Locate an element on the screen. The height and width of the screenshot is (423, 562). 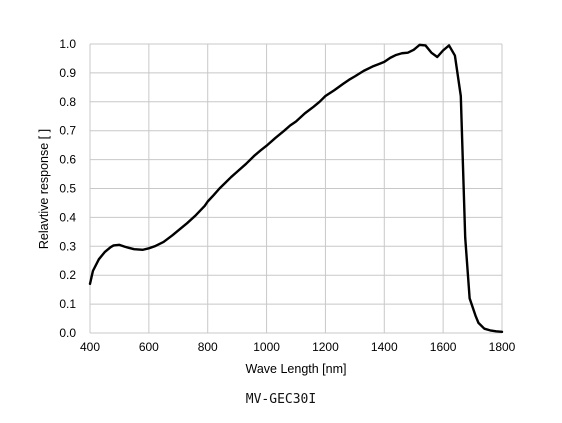
x-tick-label: 1200 is located at coordinates (325, 347).